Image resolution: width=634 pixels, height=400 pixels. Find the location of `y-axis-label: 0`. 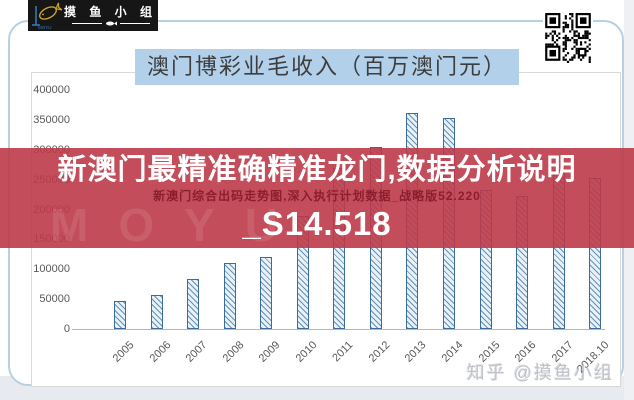

y-axis-label: 0 is located at coordinates (66, 329).